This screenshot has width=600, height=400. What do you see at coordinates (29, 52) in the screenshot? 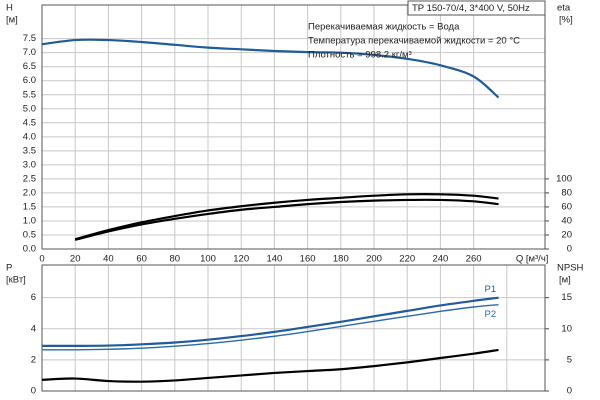
I see `y-tick-label: 7.0` at bounding box center [29, 52].